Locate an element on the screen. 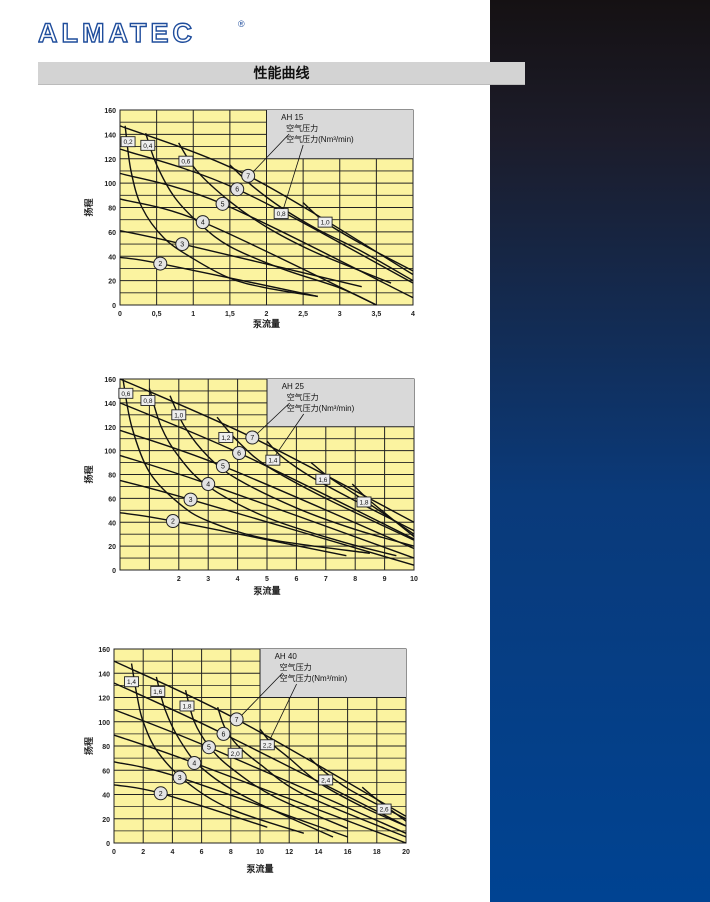 This screenshot has width=710, height=902. x-axis-label: 泵流量 is located at coordinates (259, 868).